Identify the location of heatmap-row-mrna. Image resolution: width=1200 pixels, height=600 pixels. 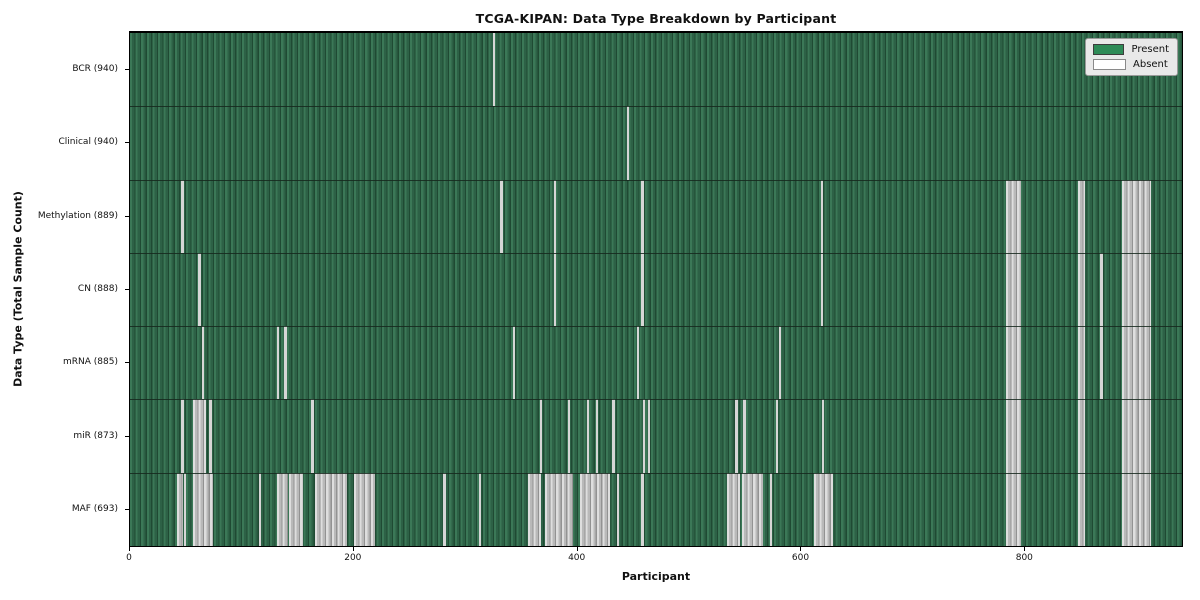
(656, 363).